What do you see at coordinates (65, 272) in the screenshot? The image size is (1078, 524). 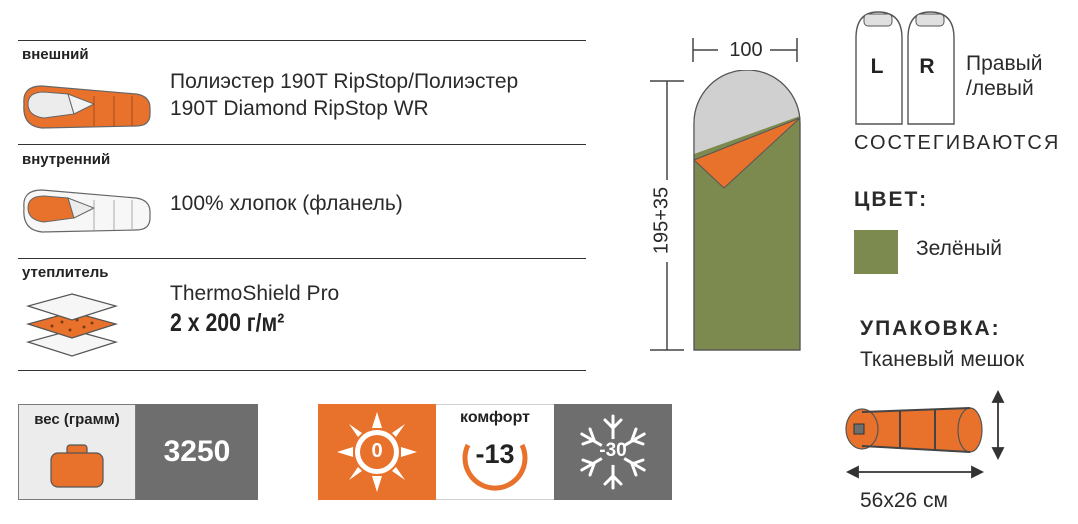 I see `insulation-title: утеплитель` at bounding box center [65, 272].